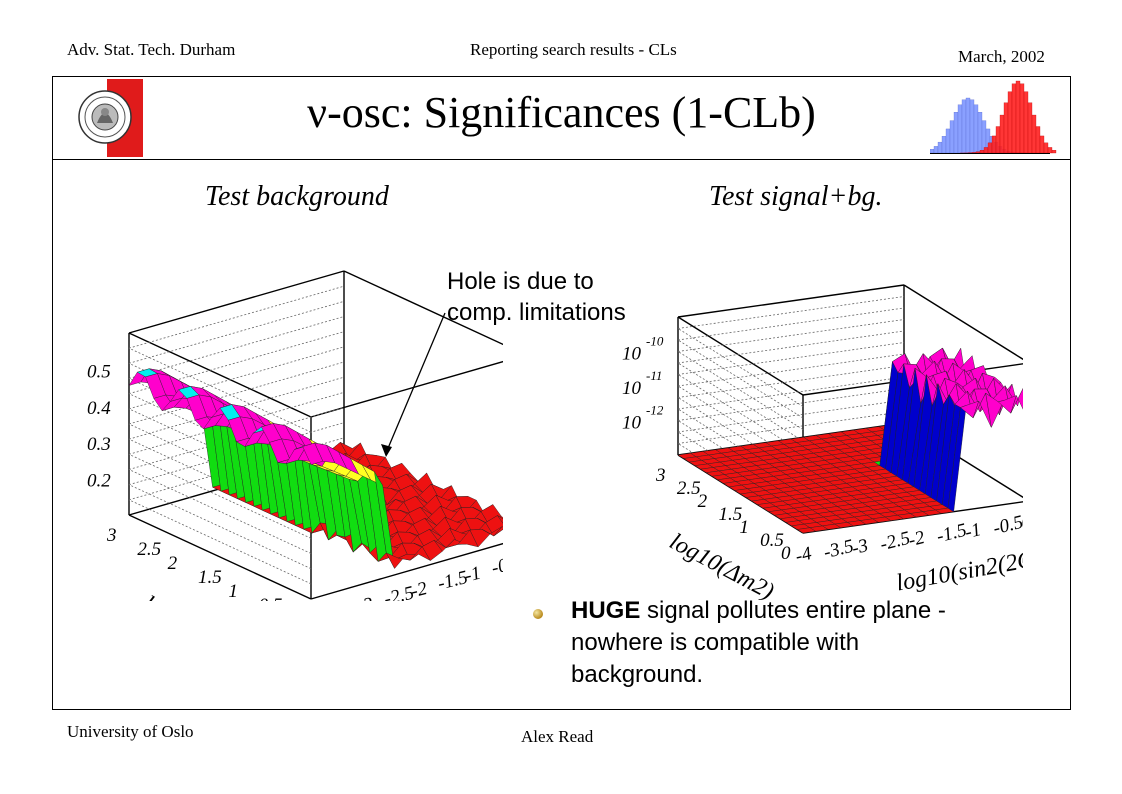 Image resolution: width=1122 pixels, height=794 pixels. What do you see at coordinates (151, 49) in the screenshot?
I see `header-left: Adv. Stat. Tech. Durham` at bounding box center [151, 49].